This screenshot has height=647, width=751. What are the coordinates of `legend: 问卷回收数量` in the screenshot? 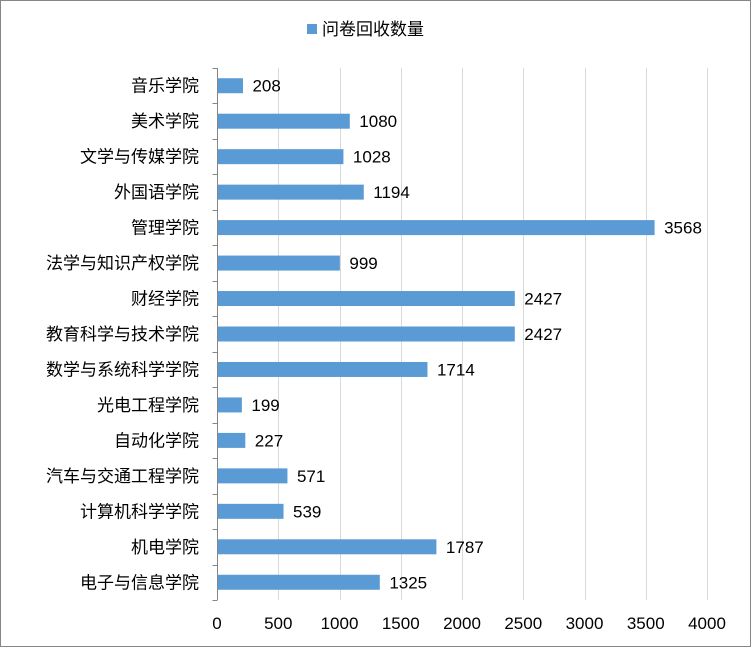 It's located at (365, 30).